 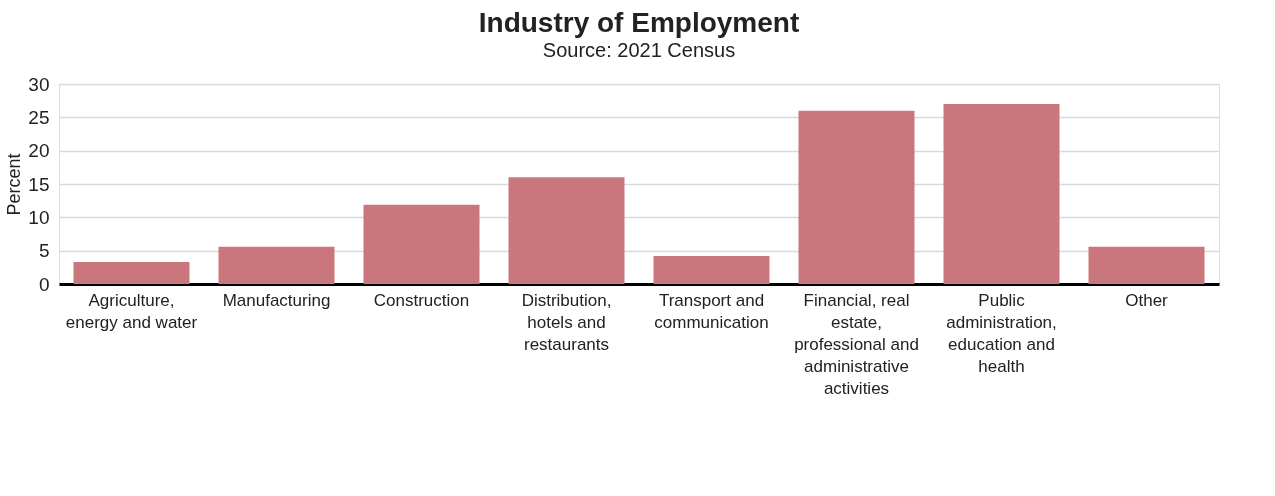 What do you see at coordinates (44, 284) in the screenshot?
I see `y-tick-label: 0` at bounding box center [44, 284].